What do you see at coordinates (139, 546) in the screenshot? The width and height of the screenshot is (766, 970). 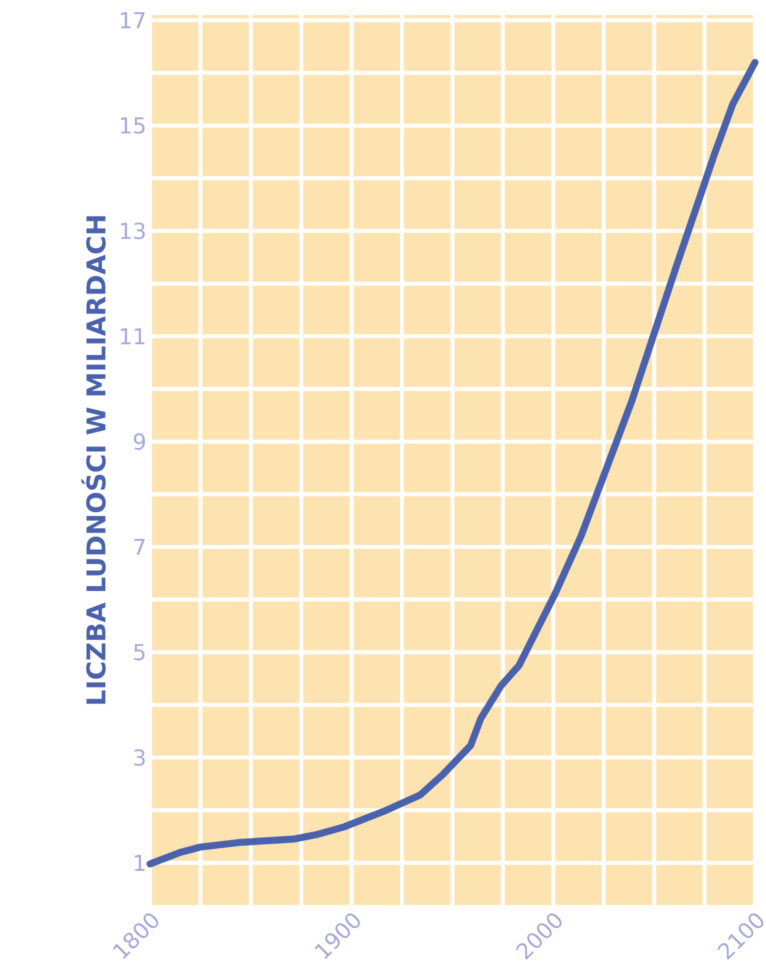 I see `y-tick-label: 7` at bounding box center [139, 546].